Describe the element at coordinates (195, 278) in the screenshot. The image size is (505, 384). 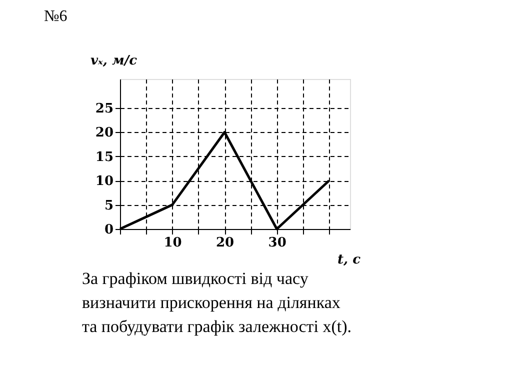
I see `text: За графіком швидкості від часу` at that location.